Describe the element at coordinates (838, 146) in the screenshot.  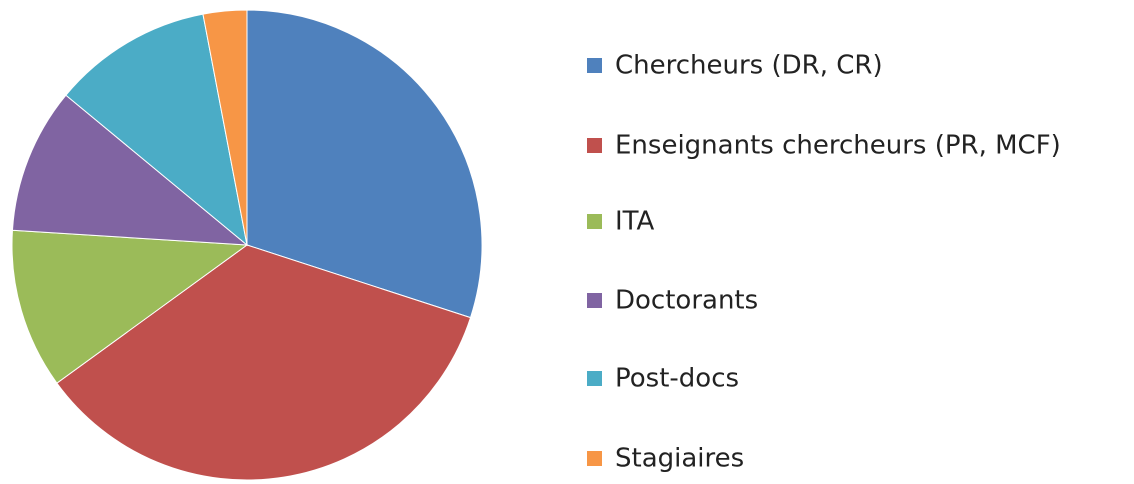
I see `legend-label: Enseignants chercheurs (PR, MCF)` at that location.